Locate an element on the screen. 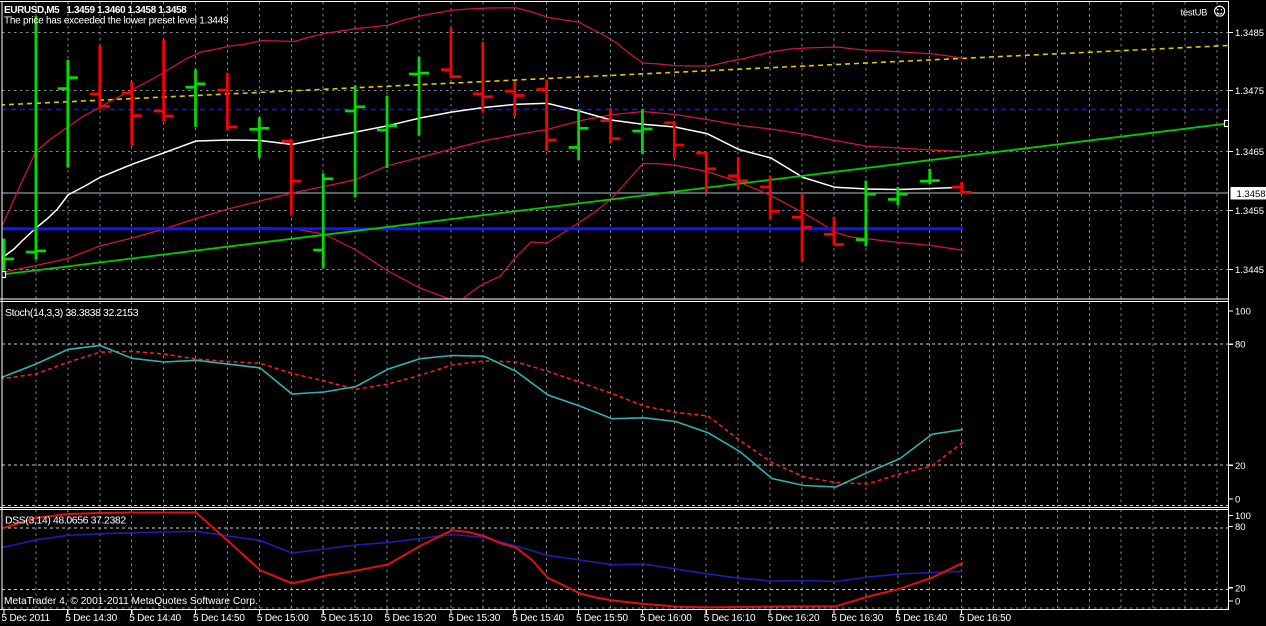 This screenshot has height=626, width=1266. svg-text: 5 Dec 16:10 is located at coordinates (730, 618).